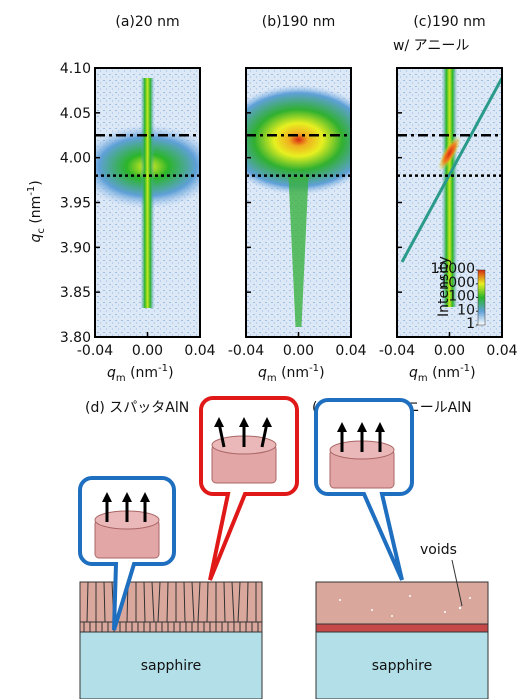 The image size is (530, 699). I want to click on panel-subtitle: w/ アニール, so click(431, 46).